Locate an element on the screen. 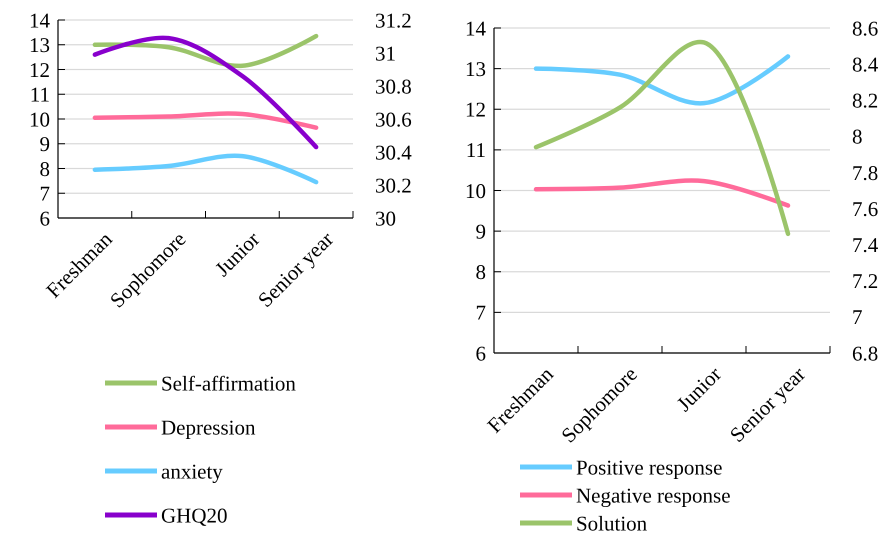 The image size is (890, 535). y2-tick-label: 6.8 is located at coordinates (865, 353).